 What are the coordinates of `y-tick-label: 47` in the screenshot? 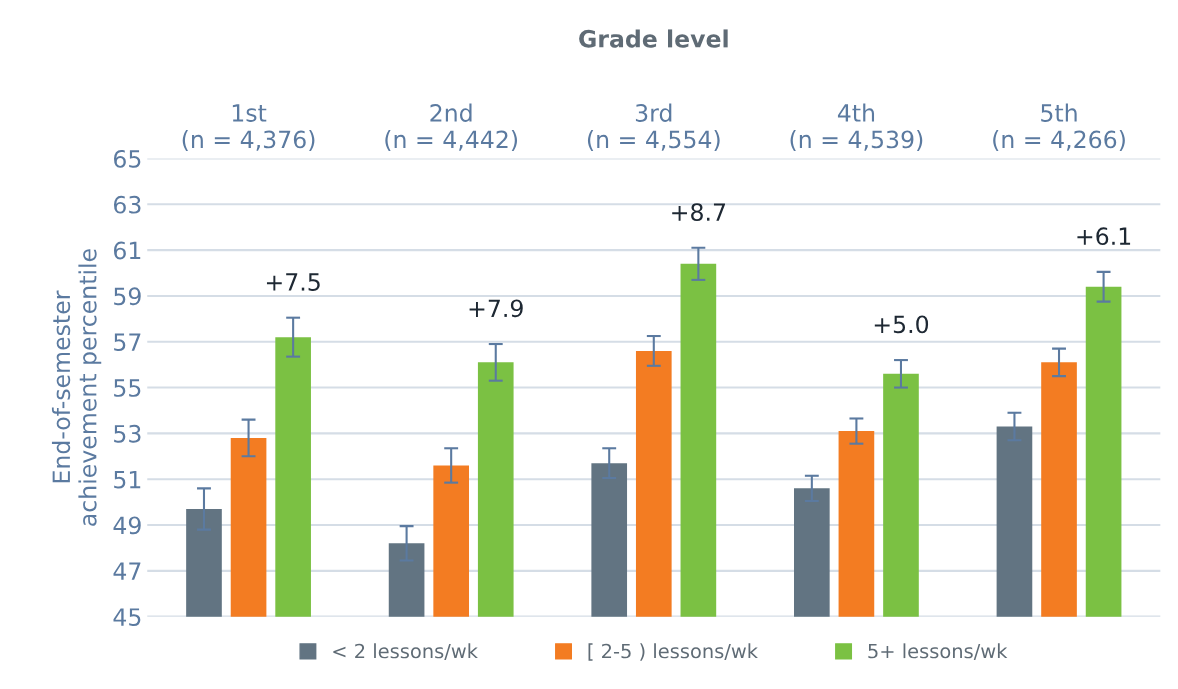 It's located at (127, 571).